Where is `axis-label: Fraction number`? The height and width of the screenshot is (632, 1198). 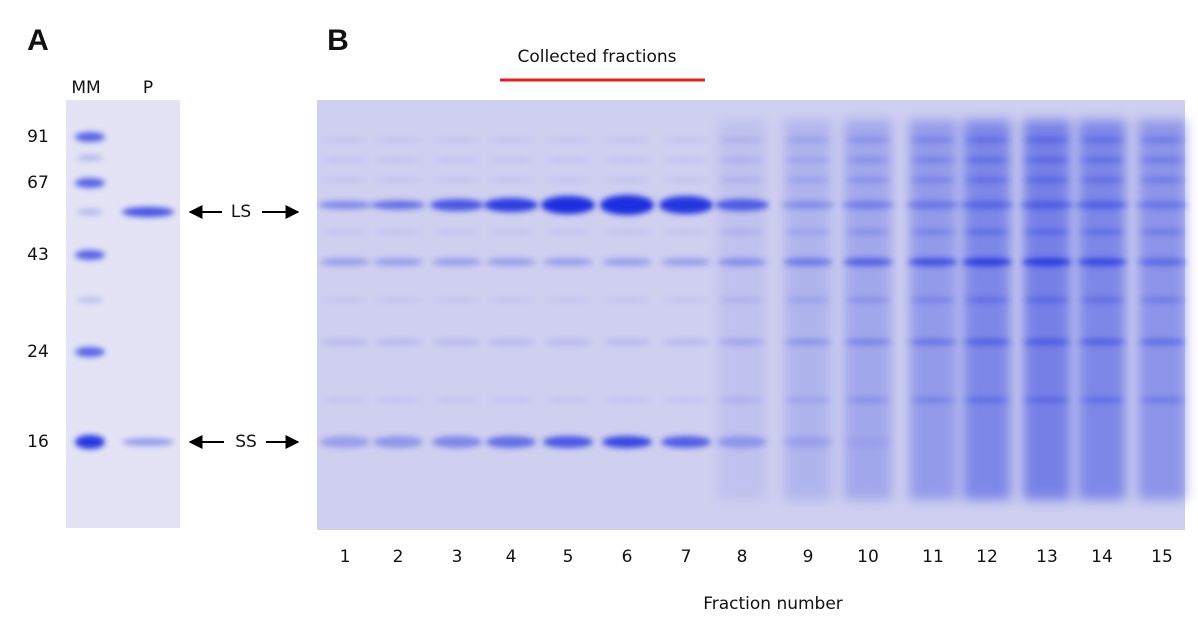
axis-label: Fraction number is located at coordinates (773, 604).